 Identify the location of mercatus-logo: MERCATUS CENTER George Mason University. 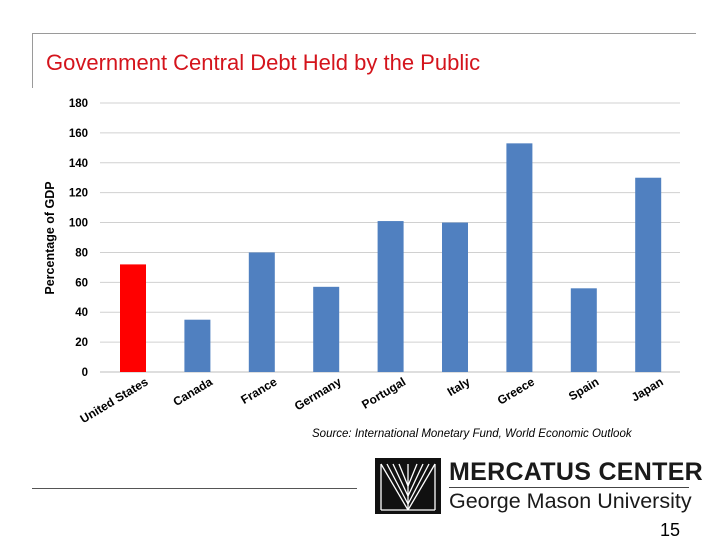
(539, 486).